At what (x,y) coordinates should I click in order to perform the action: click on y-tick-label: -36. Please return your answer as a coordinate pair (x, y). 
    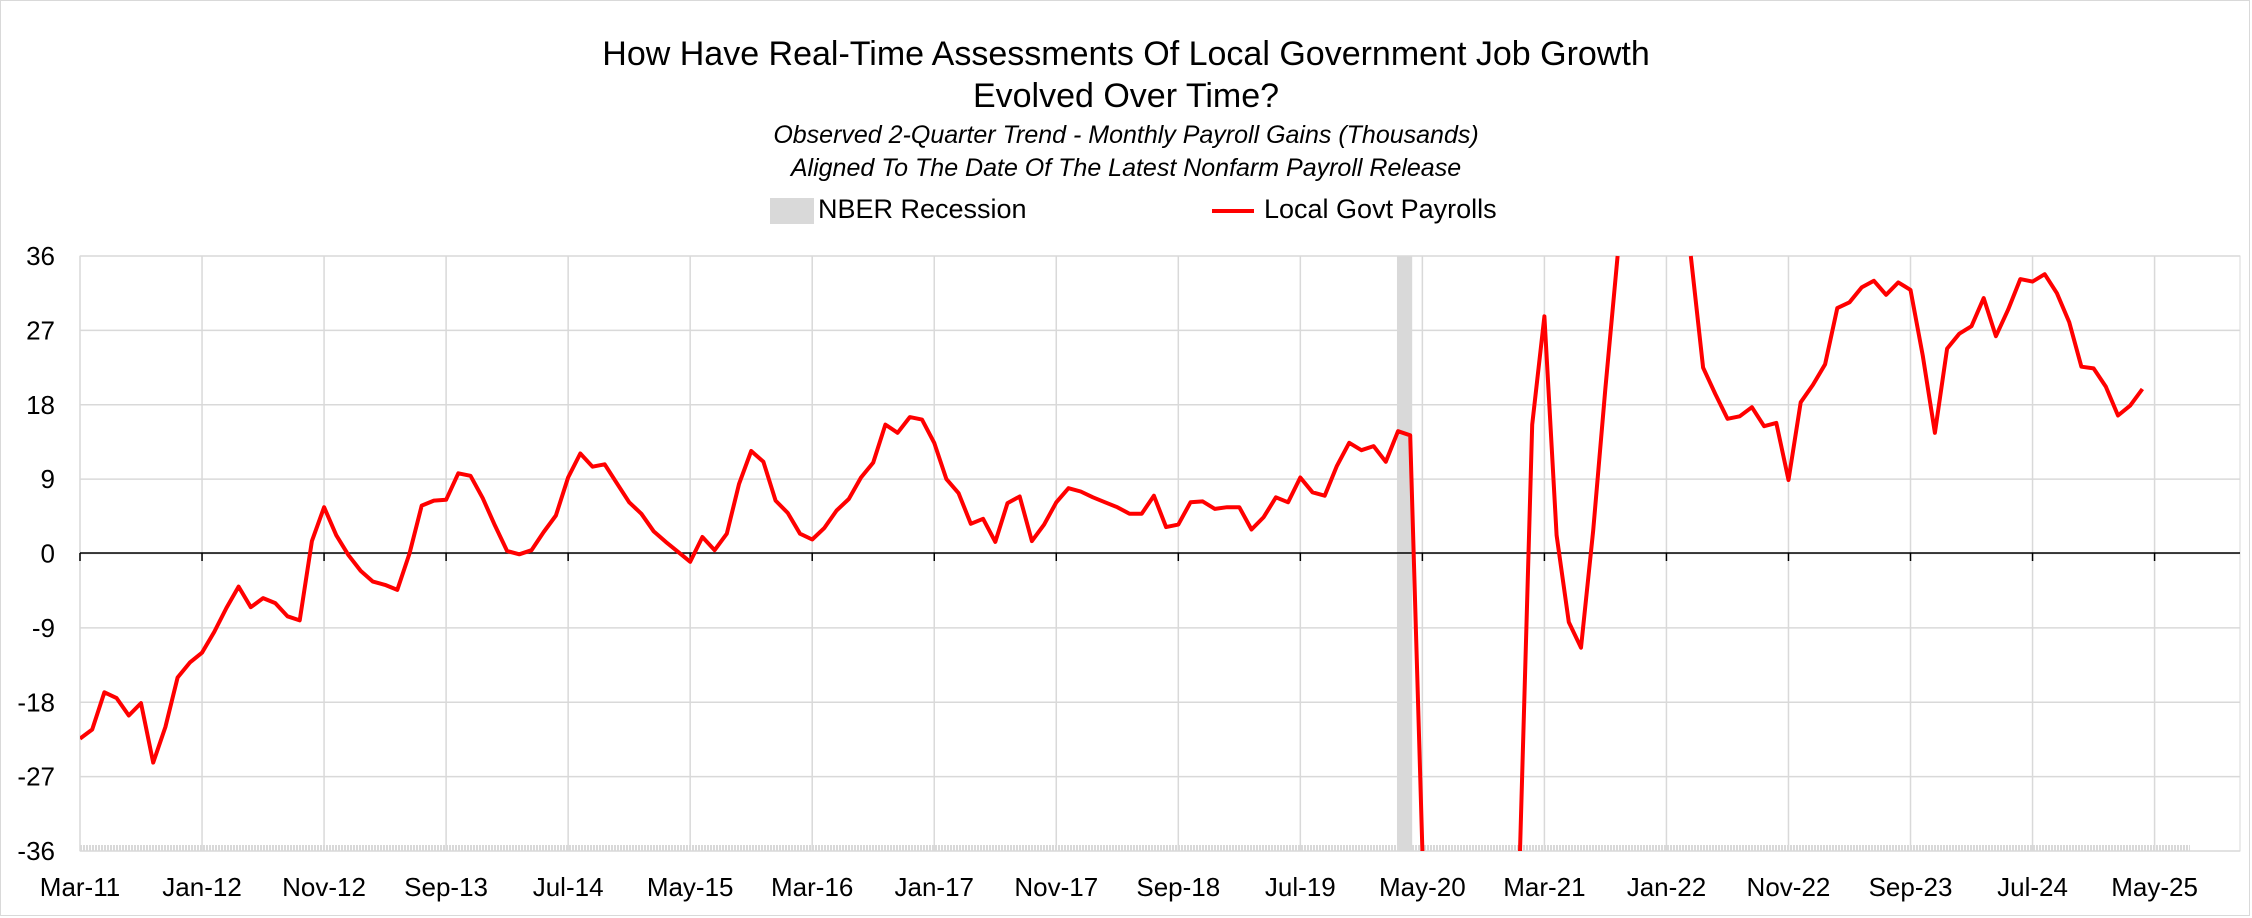
    Looking at the image, I should click on (36, 851).